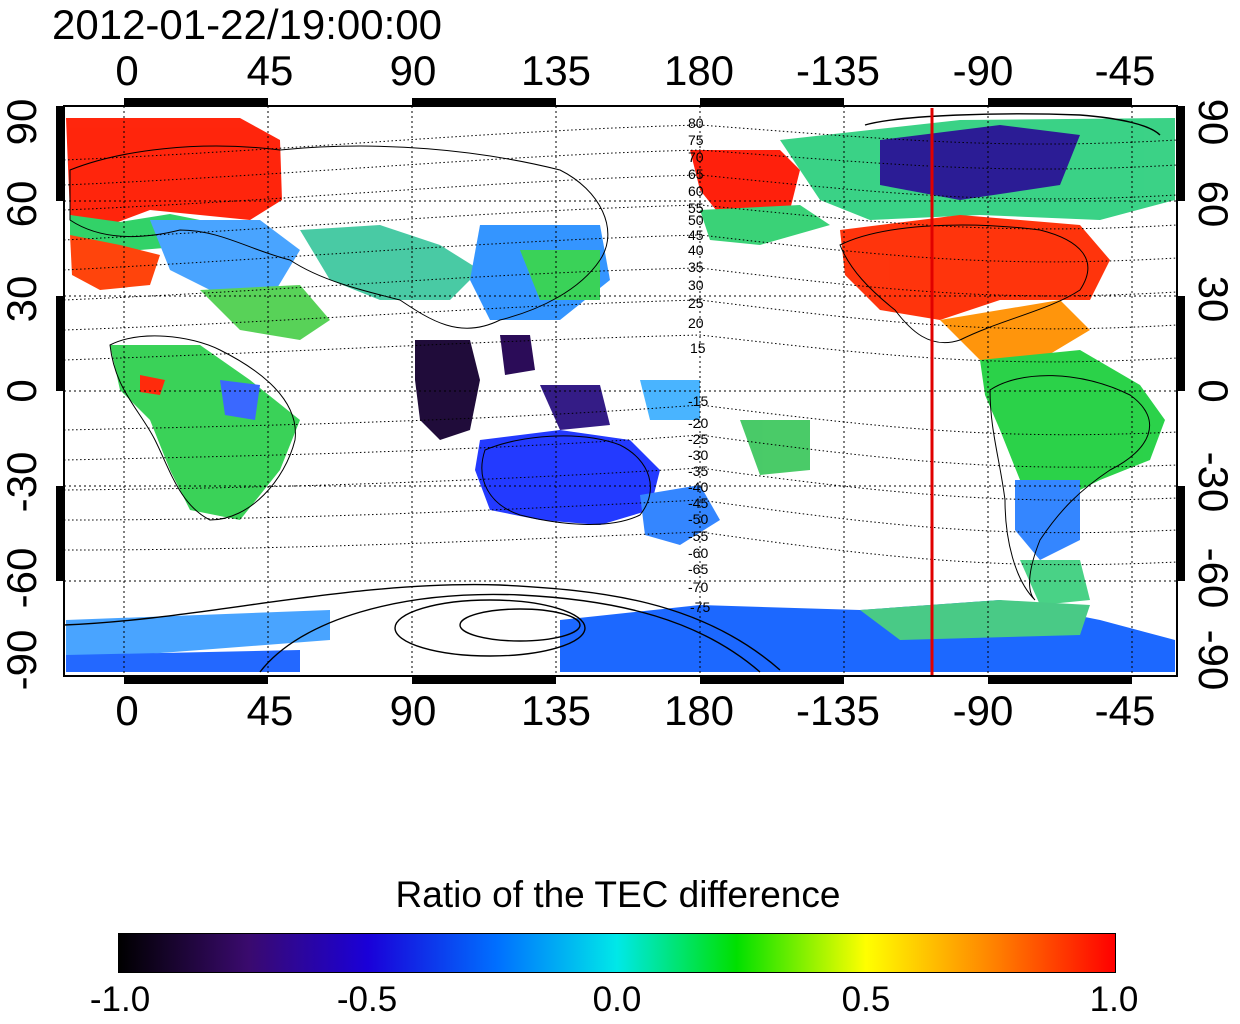 The width and height of the screenshot is (1240, 1024). I want to click on colorbar-tick-2: 0.0, so click(617, 999).